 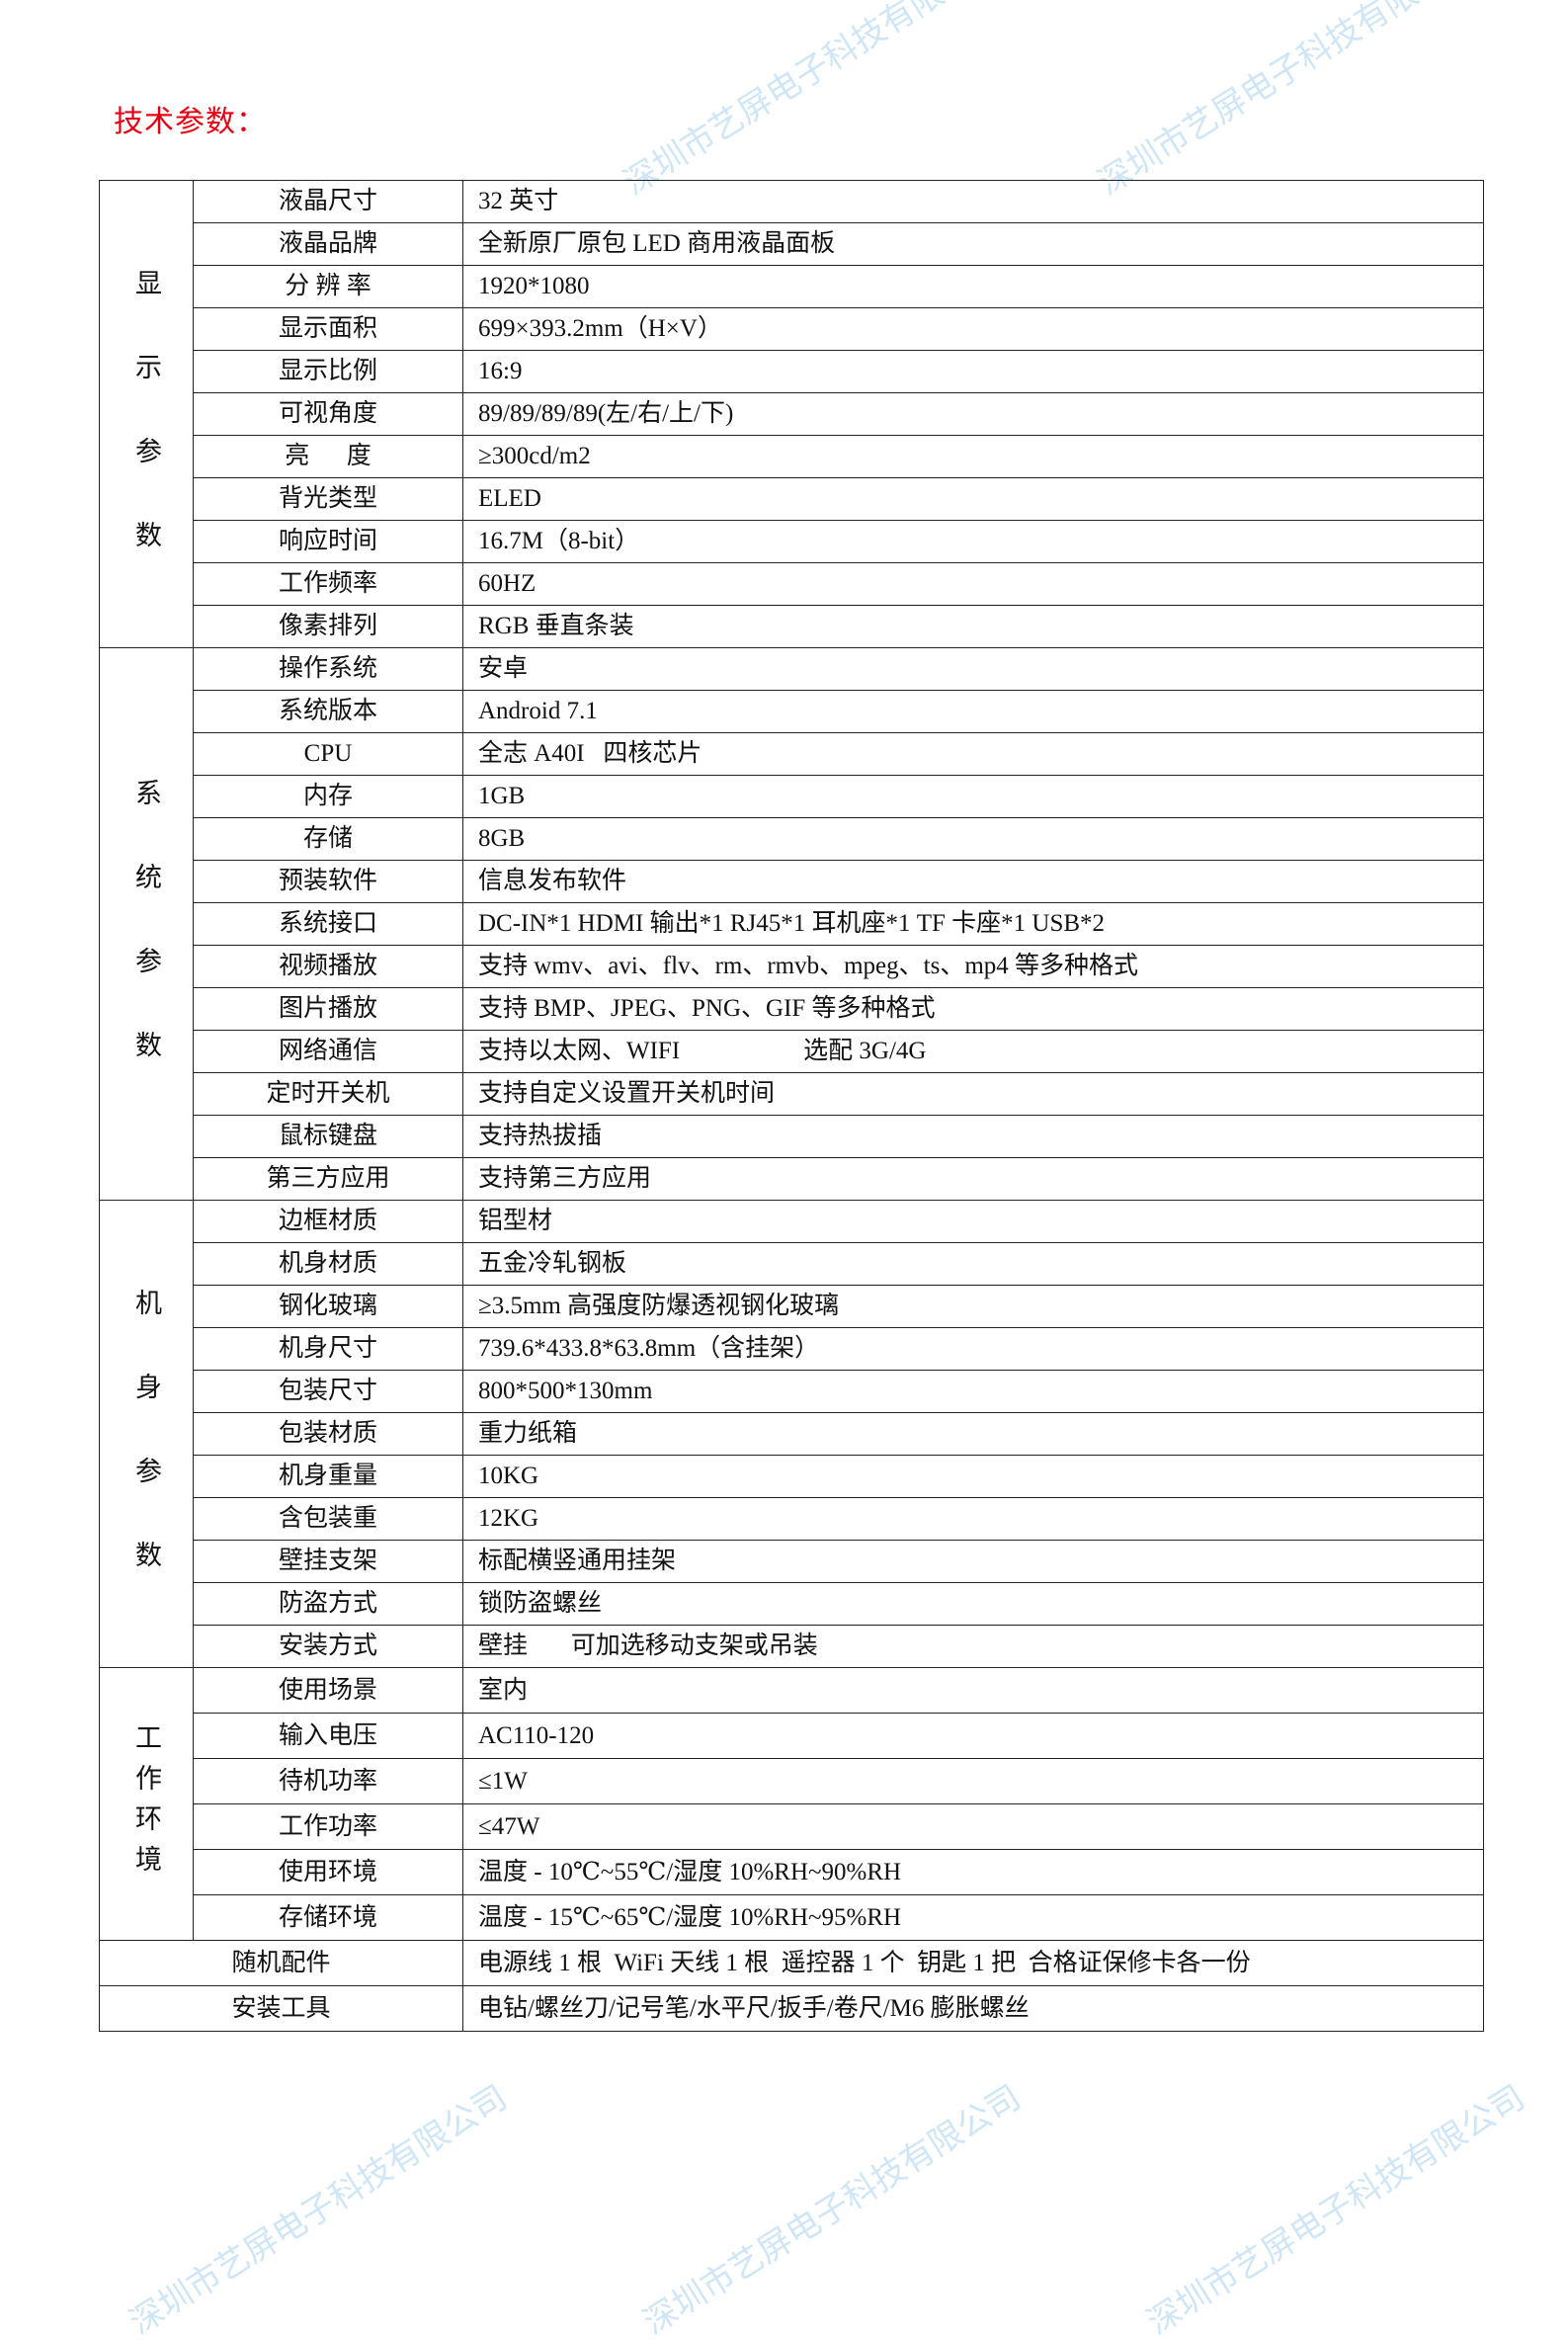 I want to click on spec-name: 安装工具, so click(x=281, y=2009).